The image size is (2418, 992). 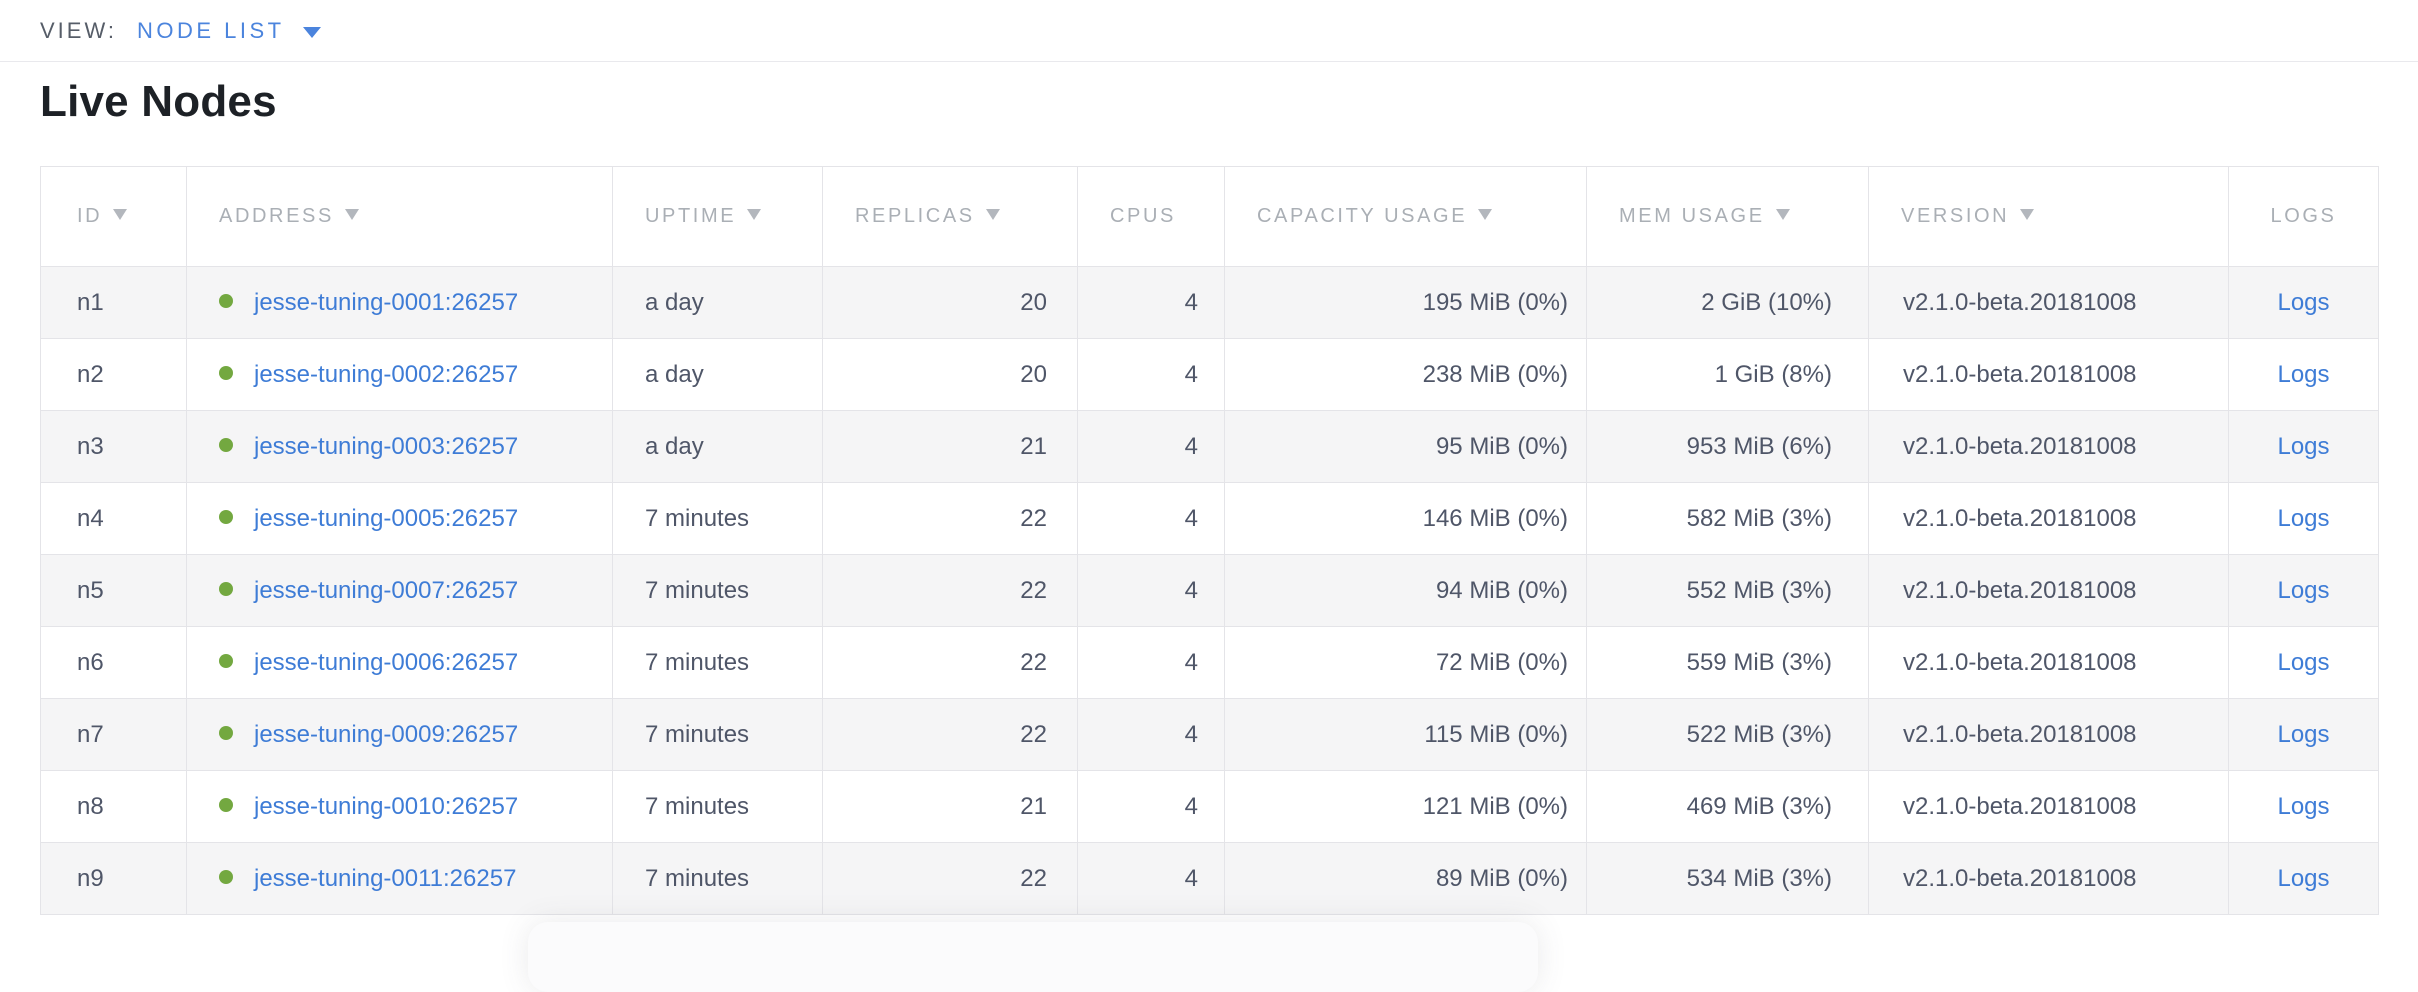 I want to click on column-header-cpus: CPUS, so click(x=1151, y=216).